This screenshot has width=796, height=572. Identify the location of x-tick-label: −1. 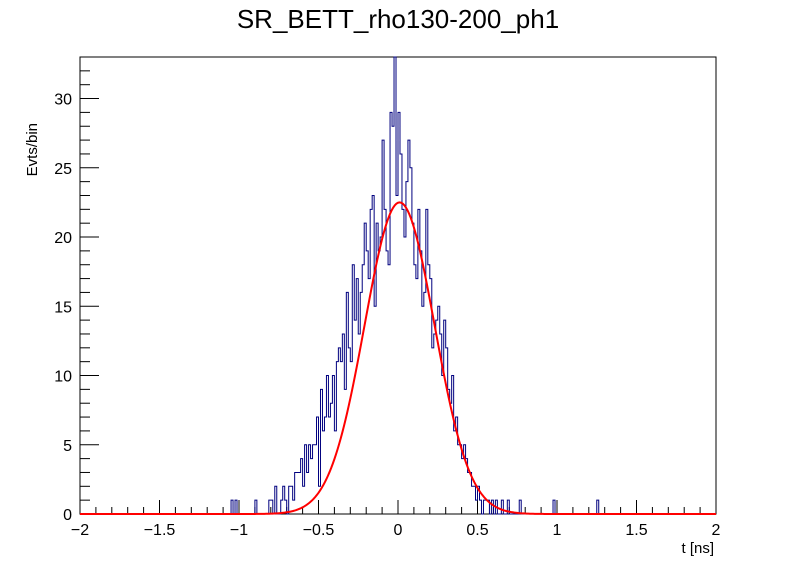
(239, 530).